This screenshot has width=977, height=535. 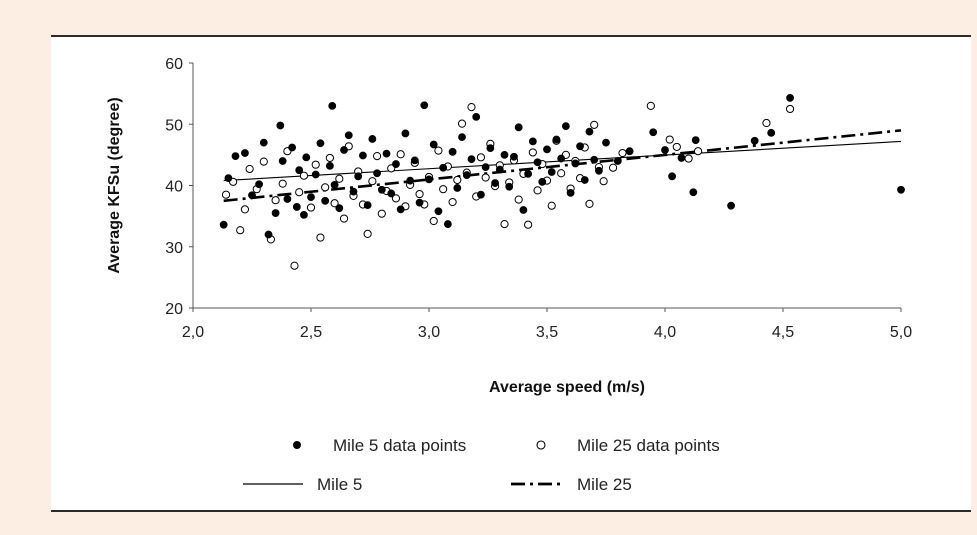 What do you see at coordinates (174, 64) in the screenshot?
I see `y-tick-label: 60` at bounding box center [174, 64].